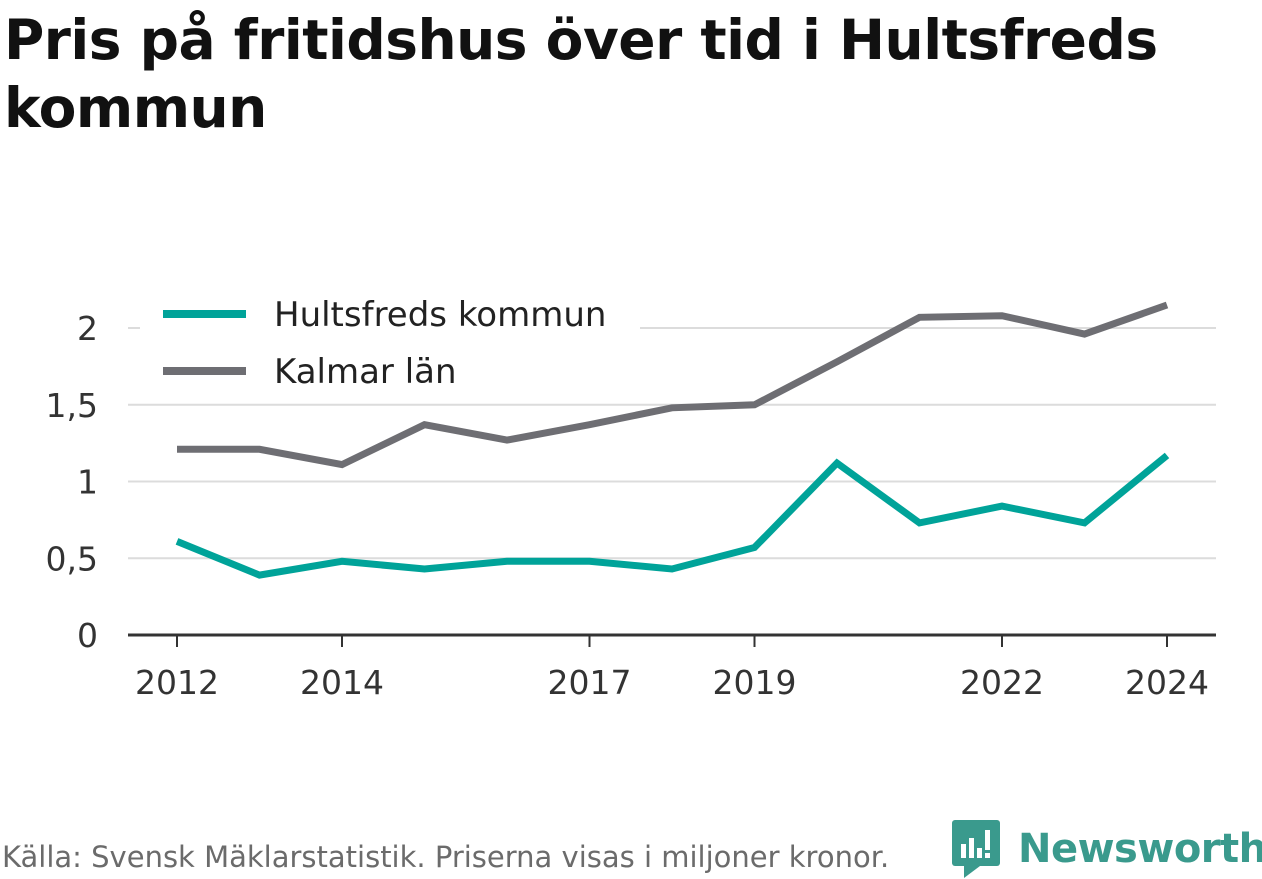 This screenshot has width=1262, height=879. Describe the element at coordinates (1140, 849) in the screenshot. I see `brand-name: Newsworthy` at that location.